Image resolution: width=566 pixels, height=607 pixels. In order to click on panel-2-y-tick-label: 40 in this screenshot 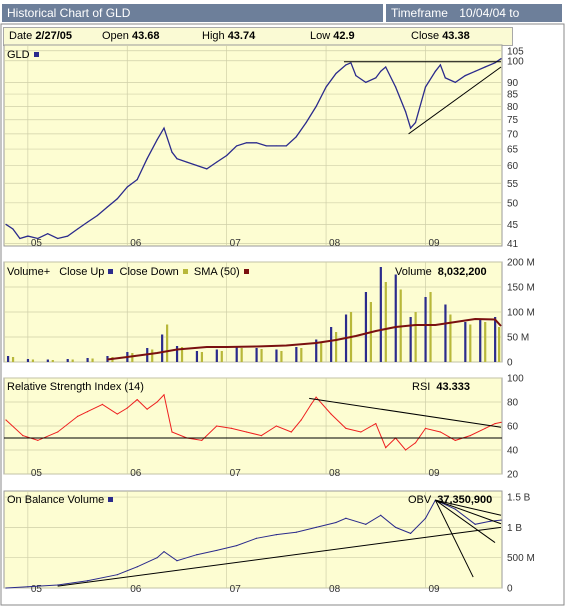, I will do `click(513, 451)`.